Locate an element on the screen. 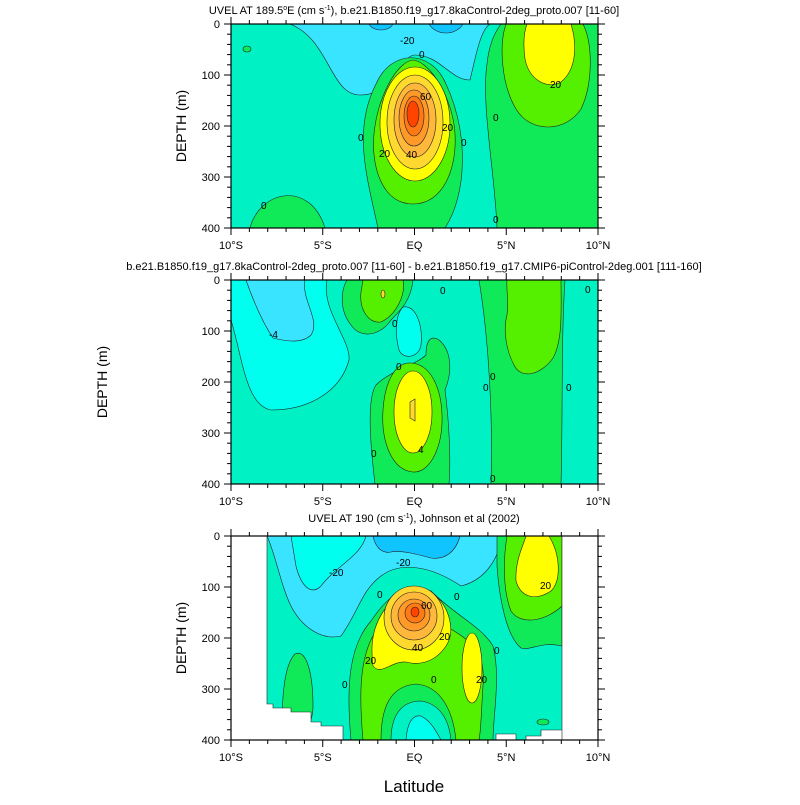 Image resolution: width=800 pixels, height=805 pixels. panel-2-contours is located at coordinates (414, 382).